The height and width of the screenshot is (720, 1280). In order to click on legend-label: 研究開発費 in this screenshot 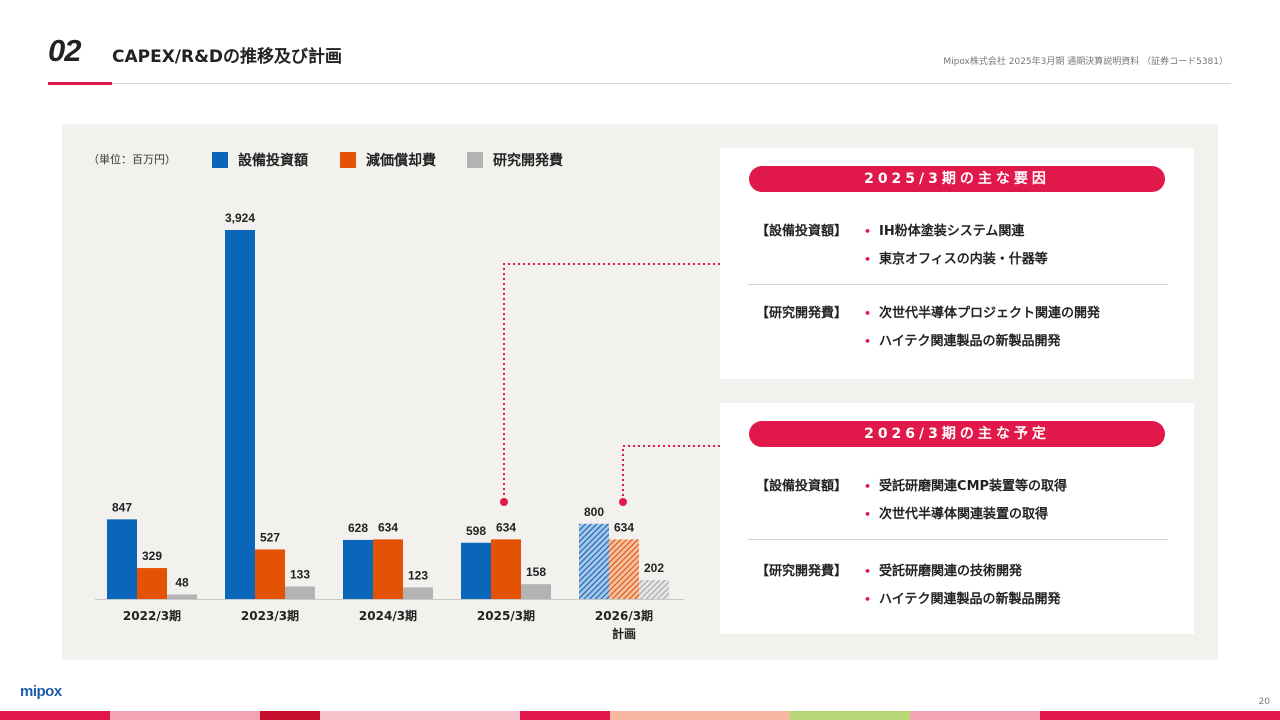, I will do `click(528, 161)`.